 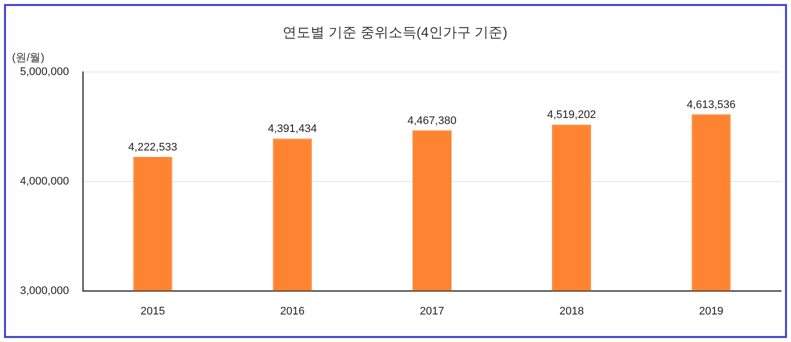 I want to click on y-tick-label: 3,000,000, so click(x=44, y=290).